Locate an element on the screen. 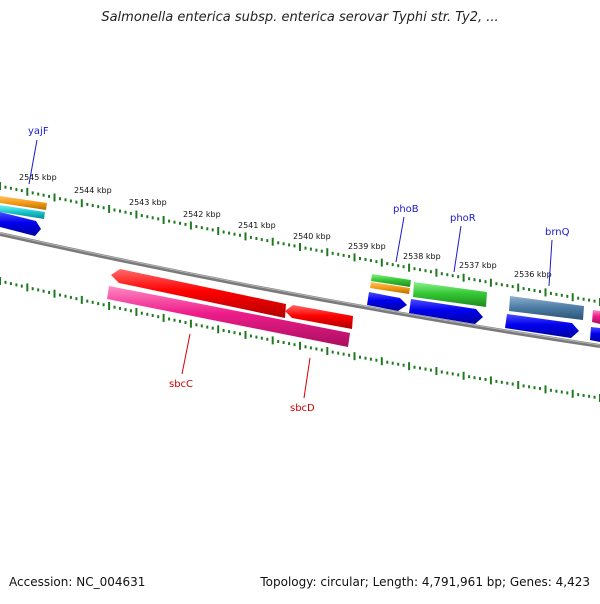 The height and width of the screenshot is (604, 600). pointer-phoR is located at coordinates (457, 249).